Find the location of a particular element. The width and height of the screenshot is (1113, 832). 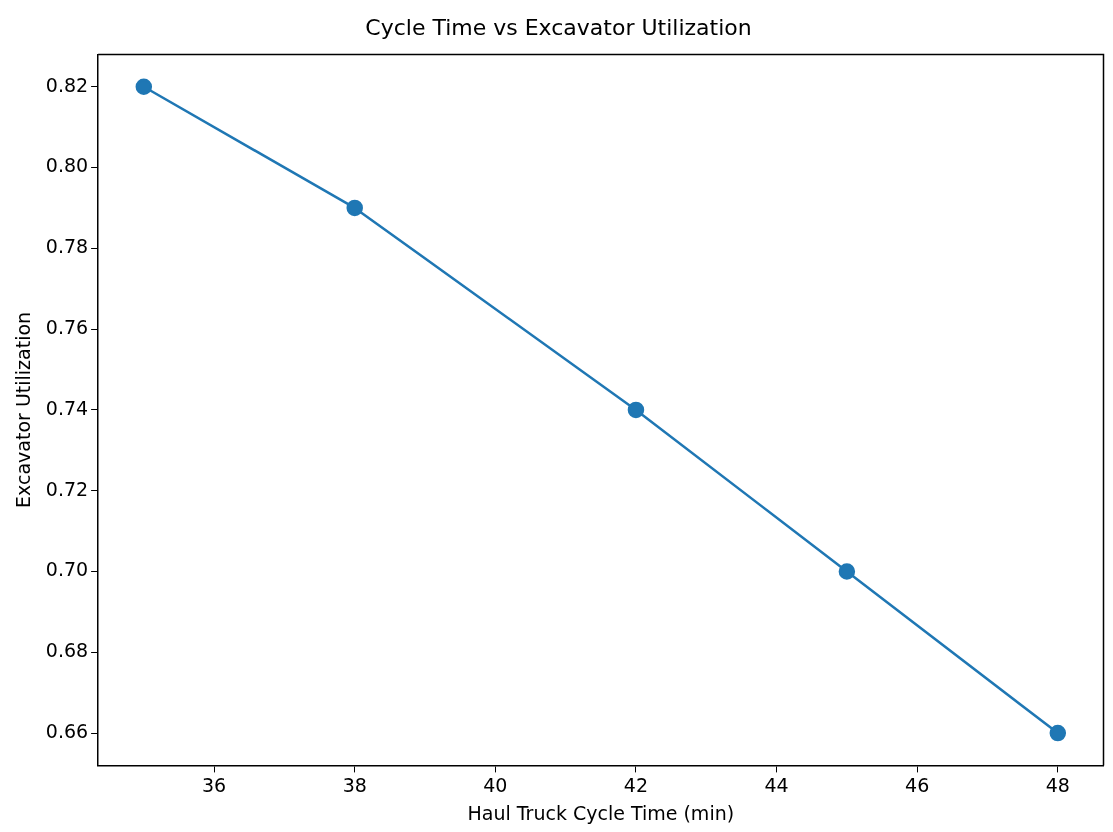

chart-title: Cycle Time vs Excavator Utilization is located at coordinates (558, 27).